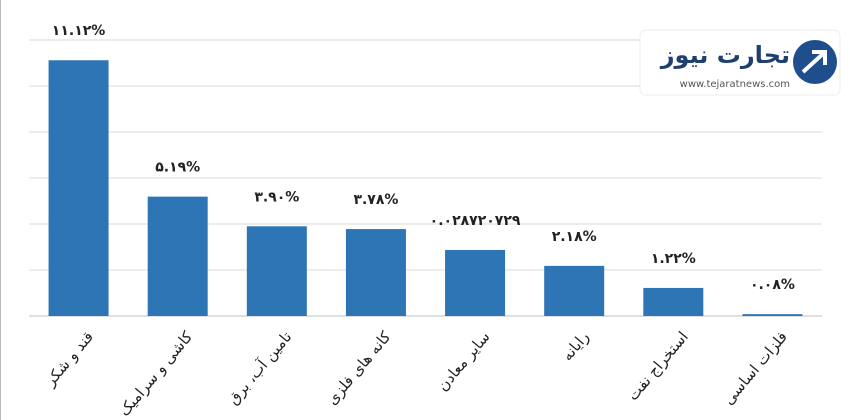 The image size is (850, 420). What do you see at coordinates (772, 285) in the screenshot?
I see `value-label: ۰.۰۸%` at bounding box center [772, 285].